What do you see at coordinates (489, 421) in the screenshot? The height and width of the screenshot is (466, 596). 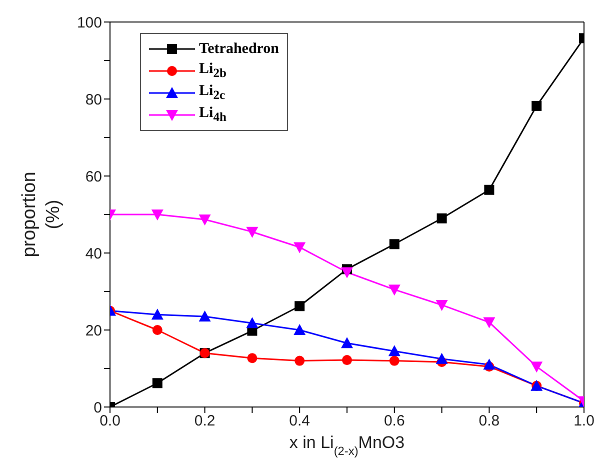 I see `x-tick-label: 0.8` at bounding box center [489, 421].